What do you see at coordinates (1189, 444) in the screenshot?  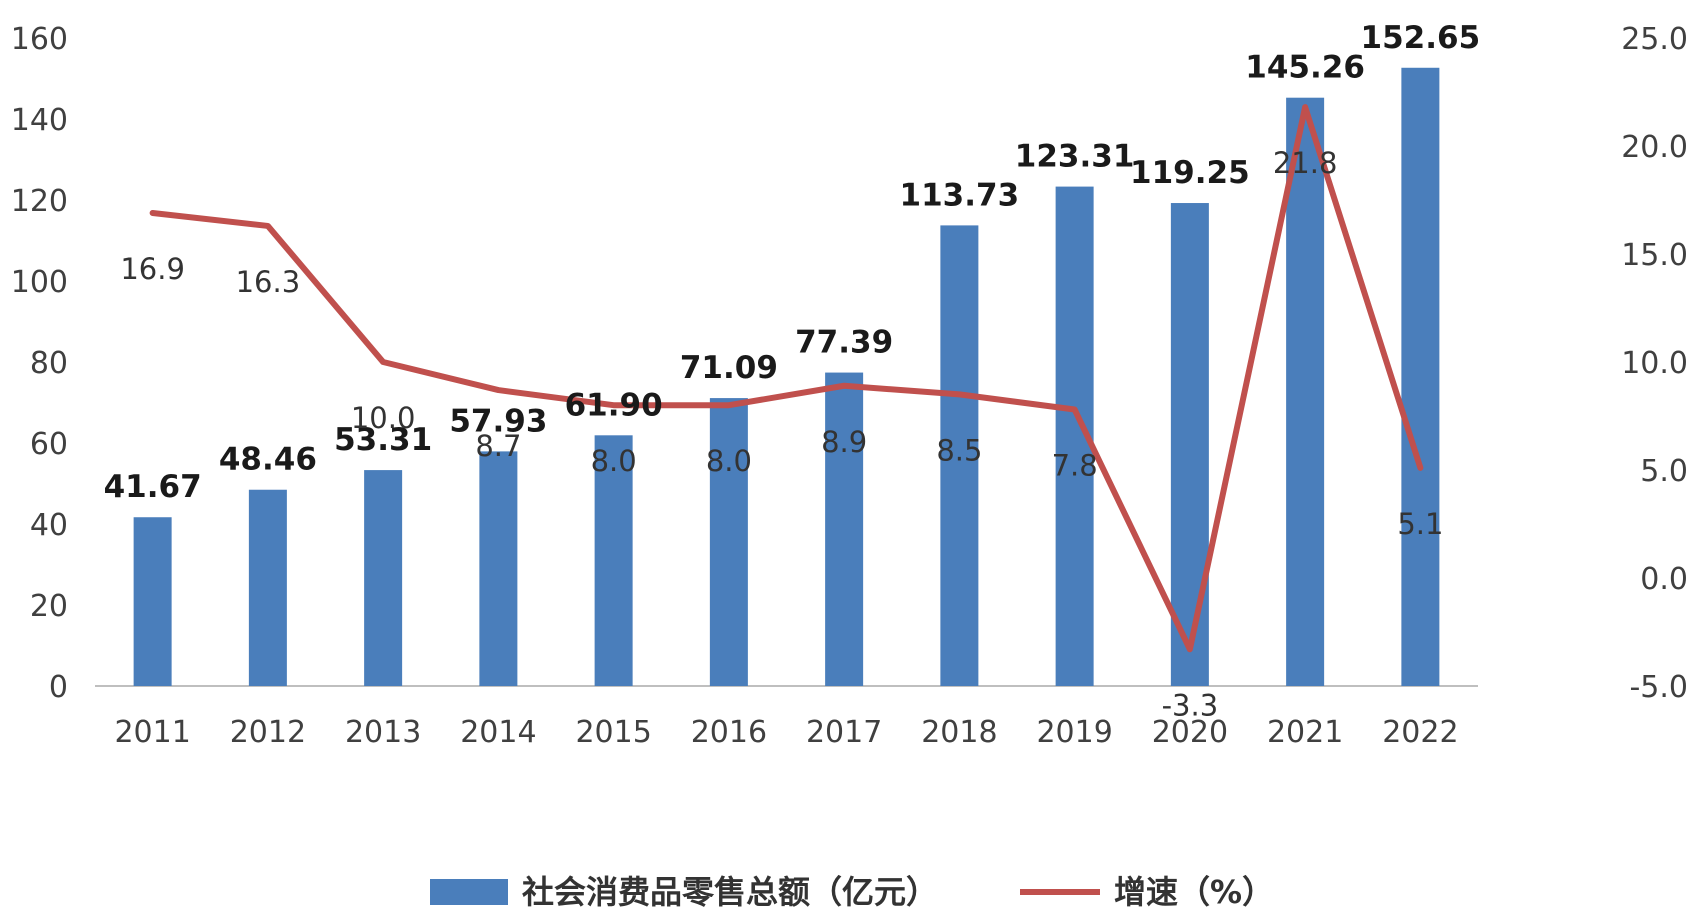 I see `bar-2020` at bounding box center [1189, 444].